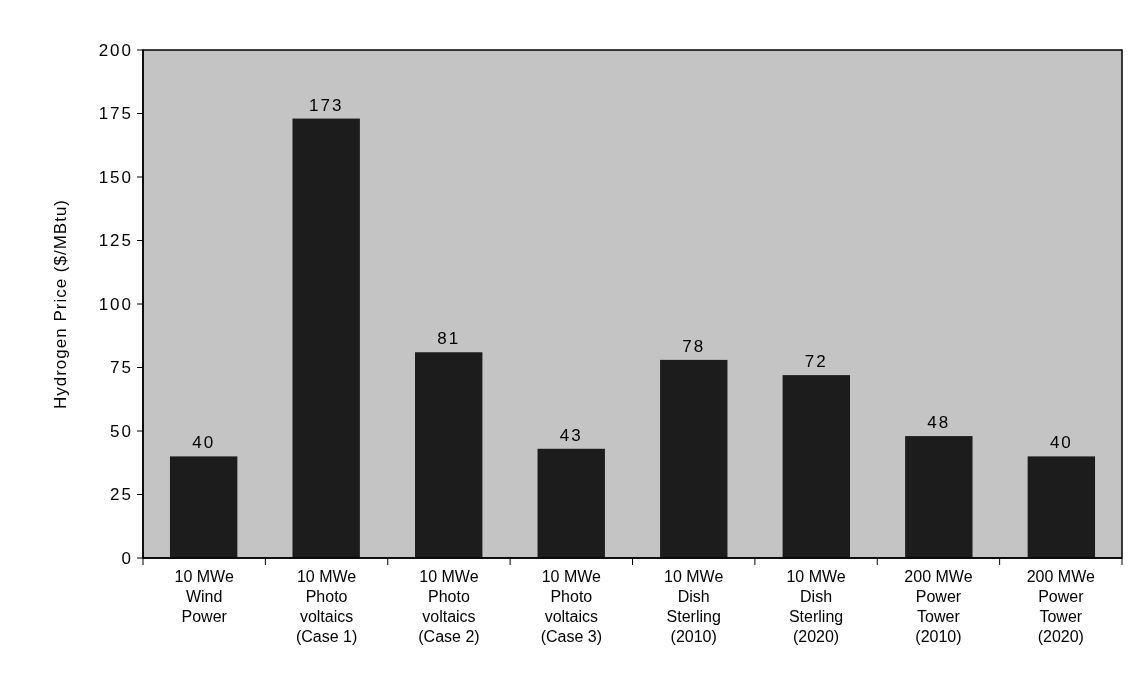 The width and height of the screenshot is (1147, 689). I want to click on y-tick-label: 50, so click(121, 431).